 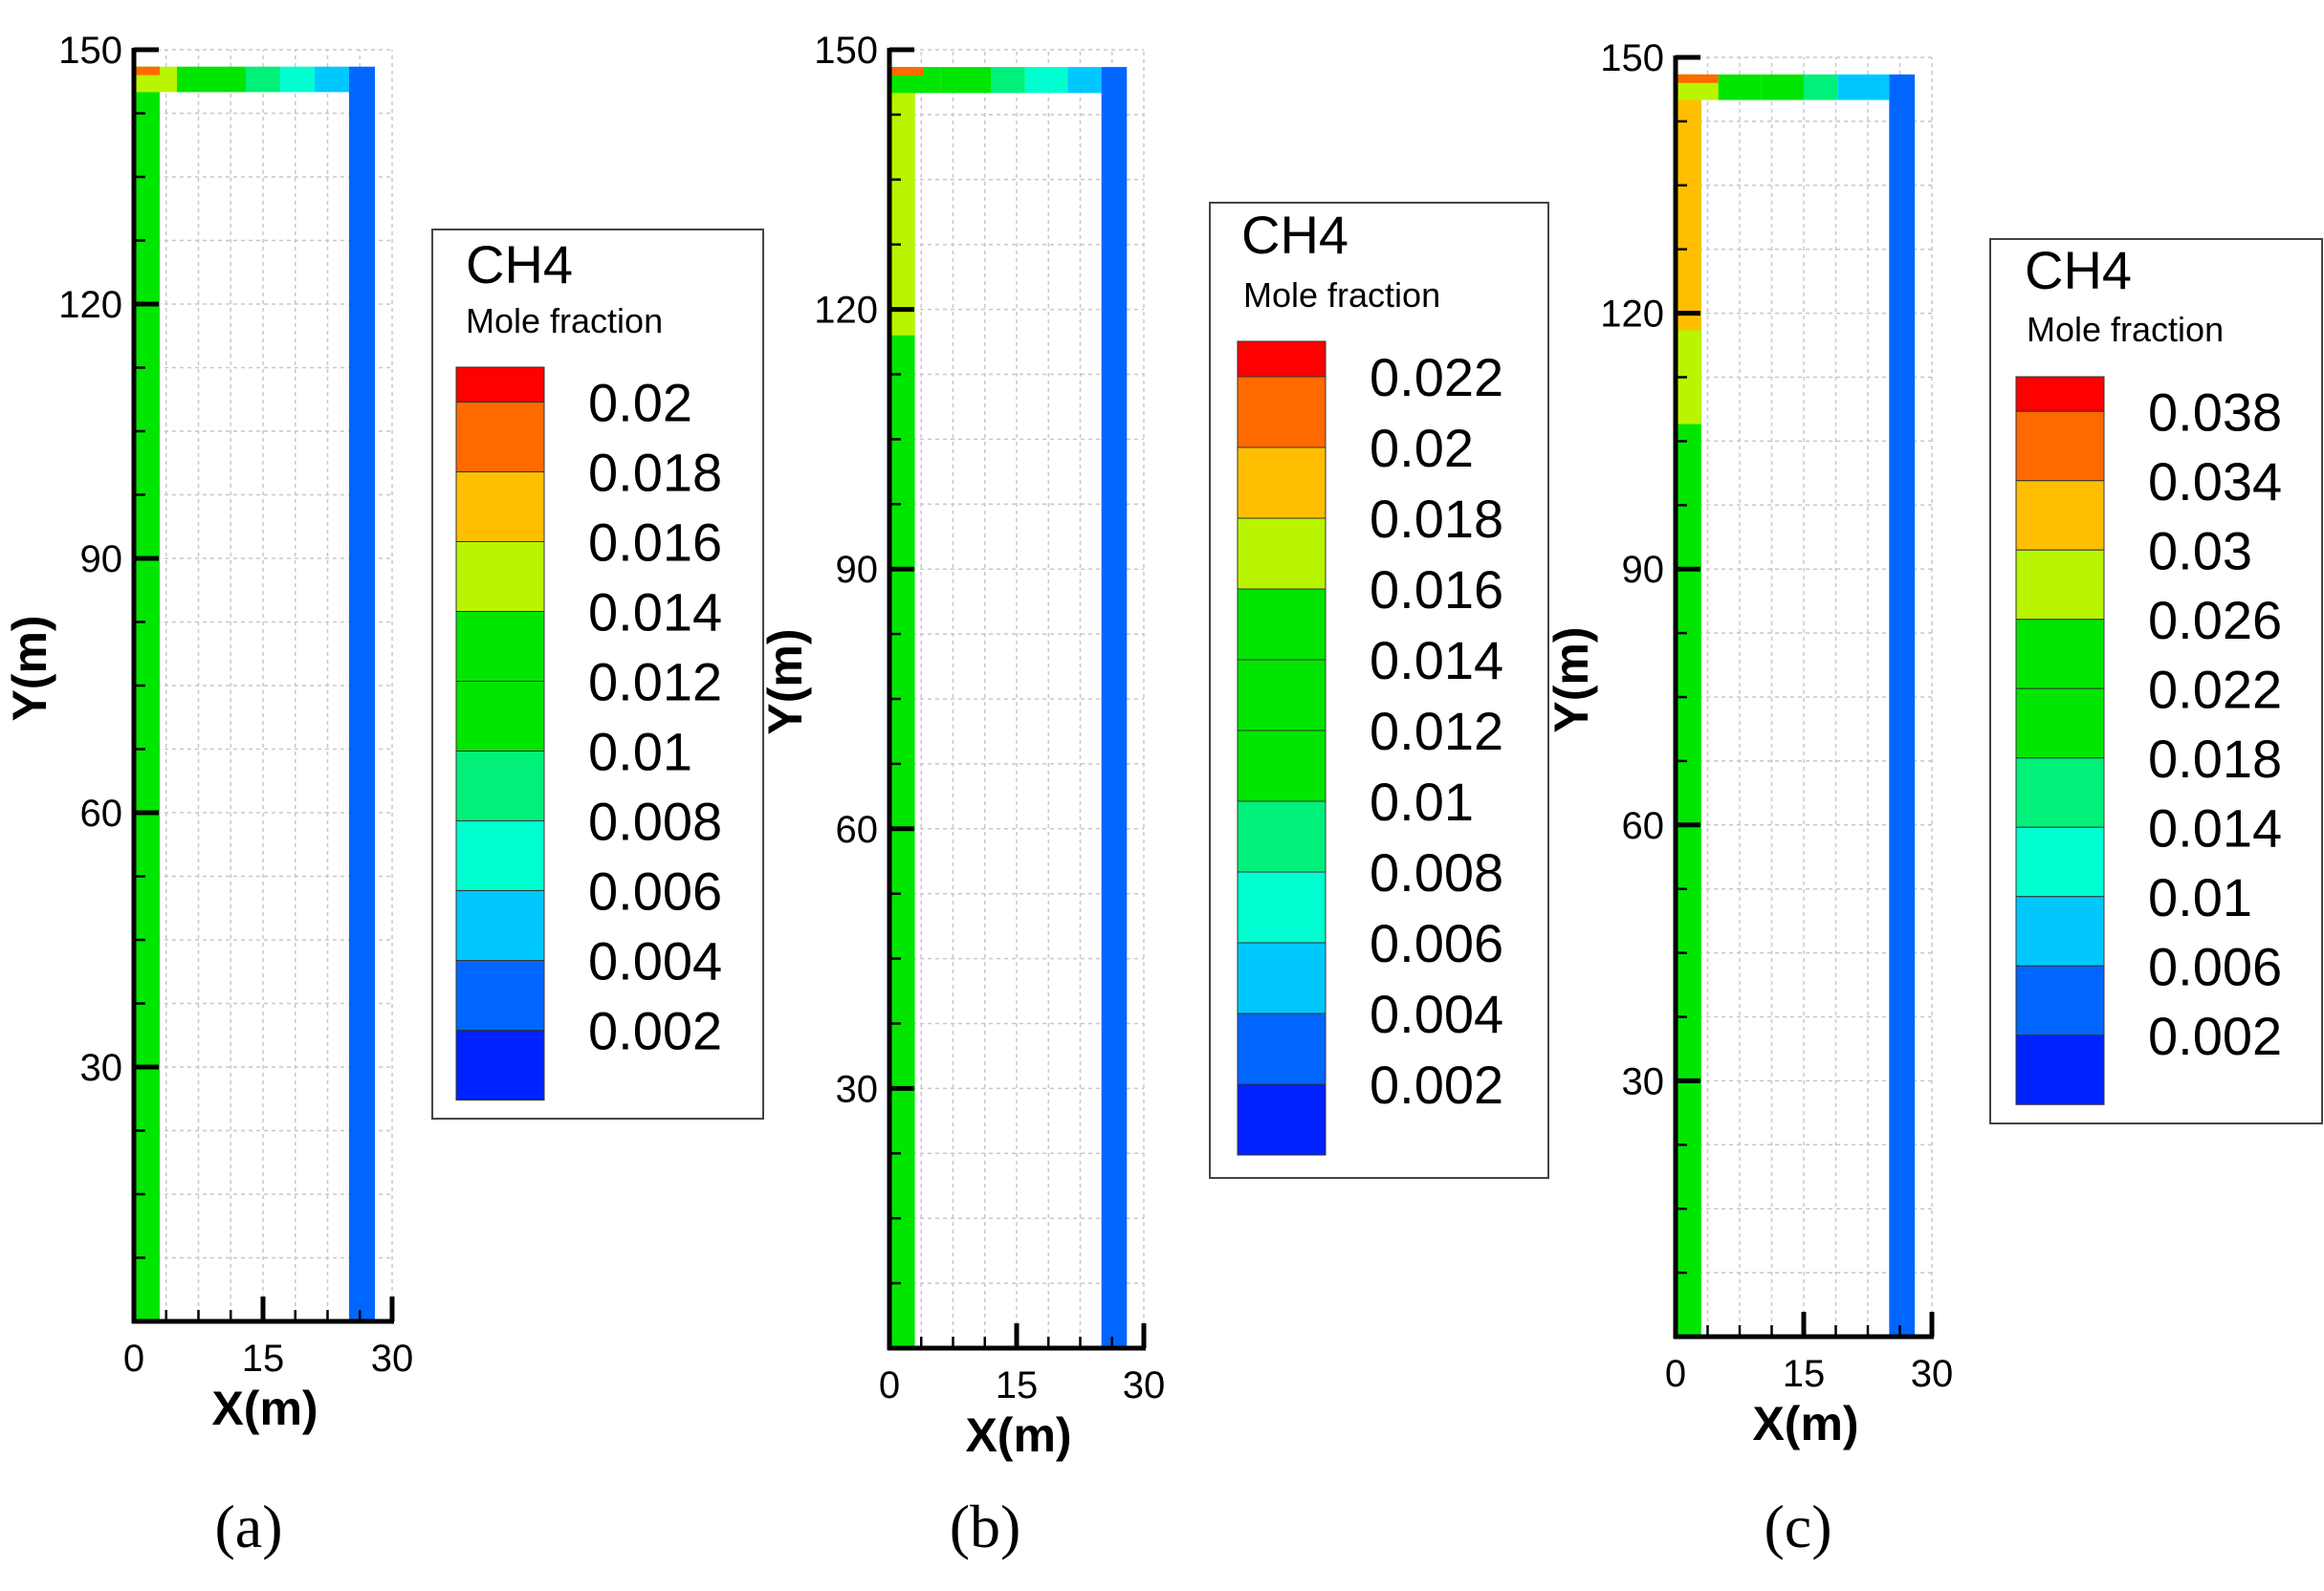 What do you see at coordinates (1805, 1423) in the screenshot?
I see `x-axis-title: X(m)` at bounding box center [1805, 1423].